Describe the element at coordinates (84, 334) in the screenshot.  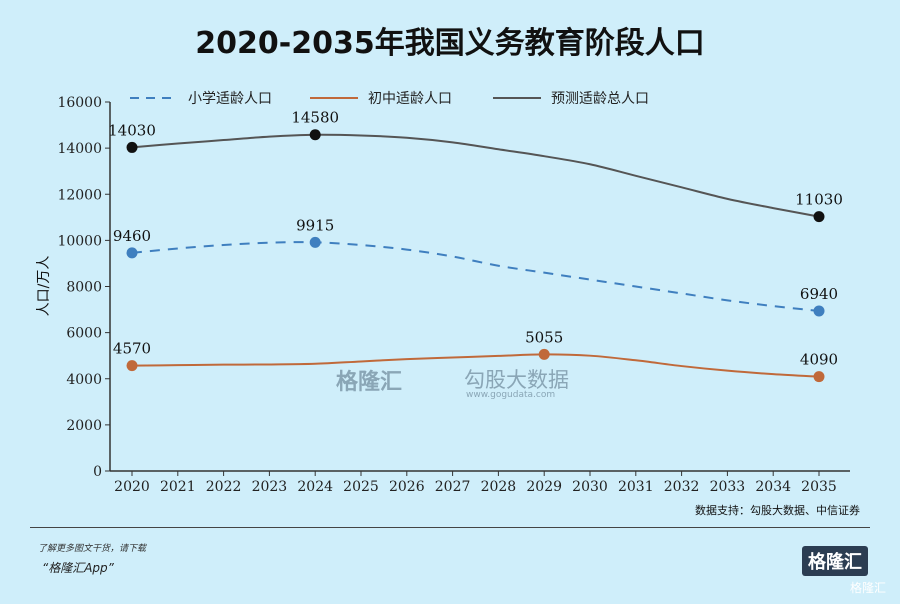
I see `y-tick-label: 6000` at that location.